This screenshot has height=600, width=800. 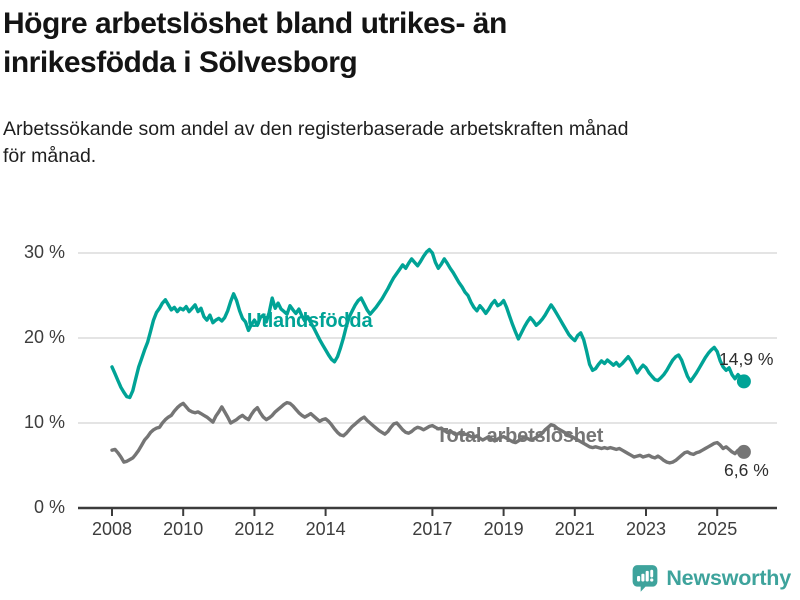 What do you see at coordinates (746, 359) in the screenshot?
I see `end-value-label-utlandsfodda: 14,9 %` at bounding box center [746, 359].